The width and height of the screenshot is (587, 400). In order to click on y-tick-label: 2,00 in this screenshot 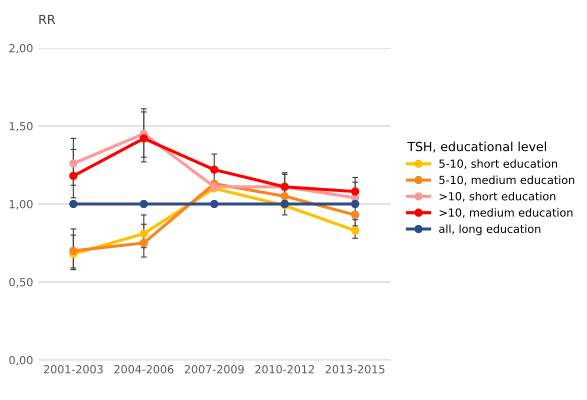, I will do `click(21, 49)`.